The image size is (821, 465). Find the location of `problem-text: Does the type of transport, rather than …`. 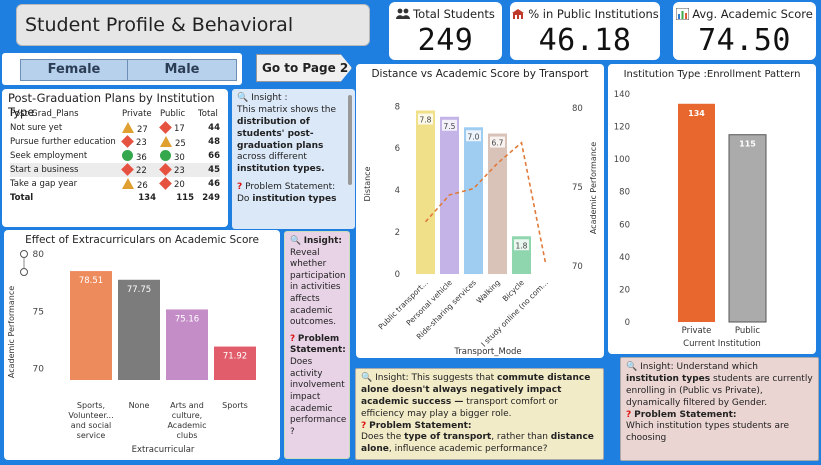

problem-text: Does the type of transport, rather than … is located at coordinates (479, 444).